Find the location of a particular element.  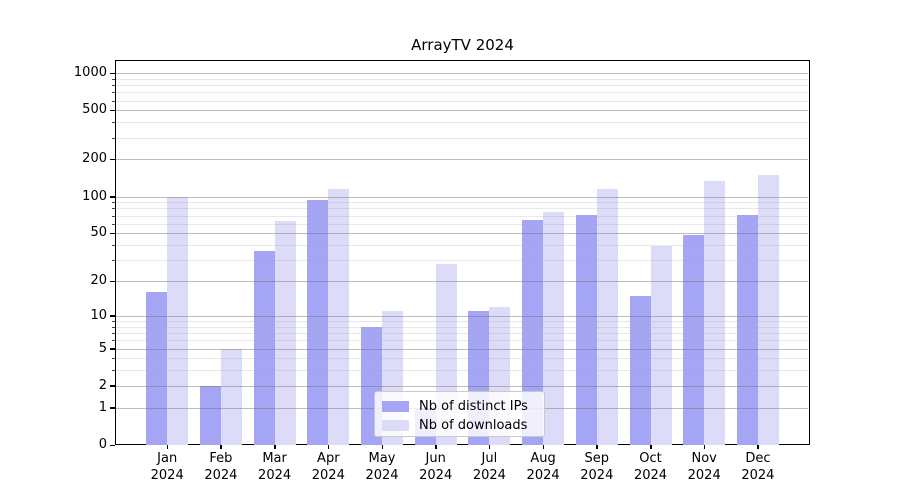

x-tick-label-jan: Jan 2024 is located at coordinates (167, 467).